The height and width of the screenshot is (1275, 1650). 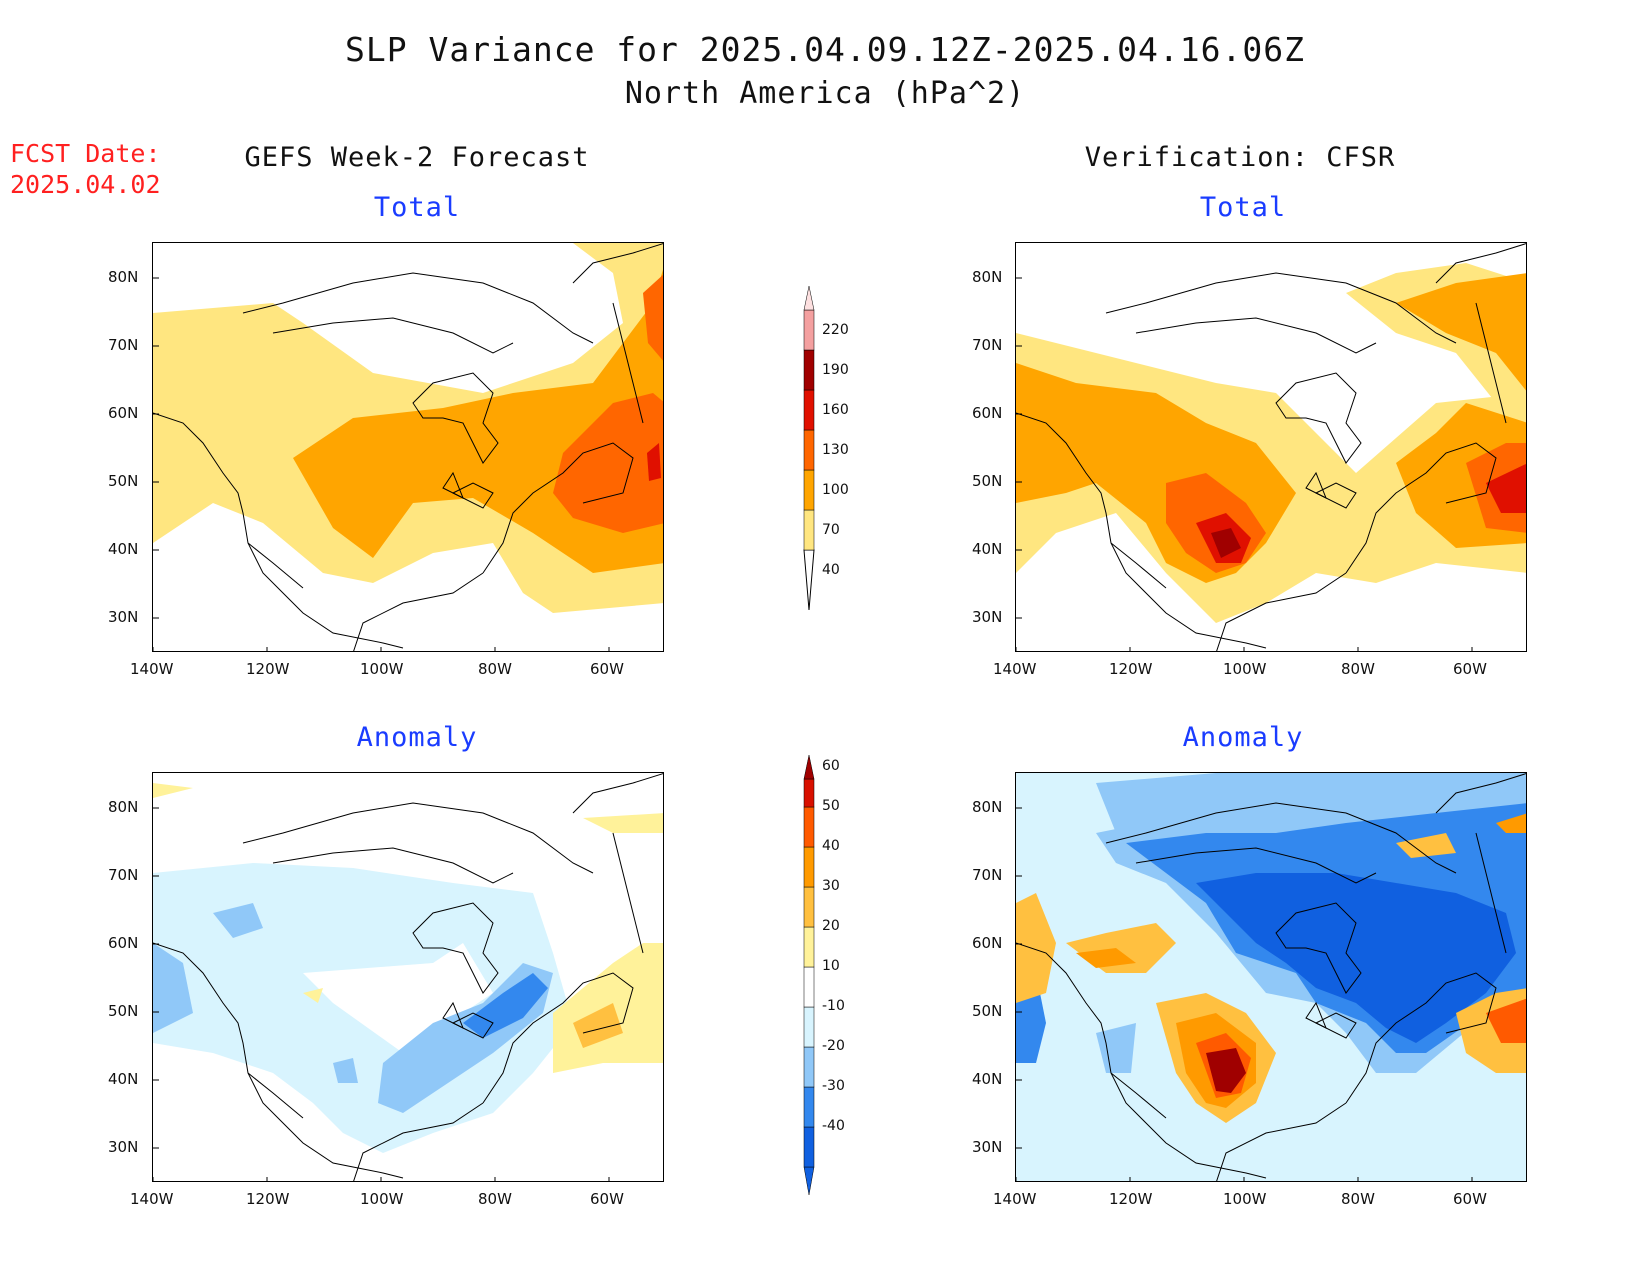 What do you see at coordinates (831, 530) in the screenshot?
I see `colorbar-total-label: 70` at bounding box center [831, 530].